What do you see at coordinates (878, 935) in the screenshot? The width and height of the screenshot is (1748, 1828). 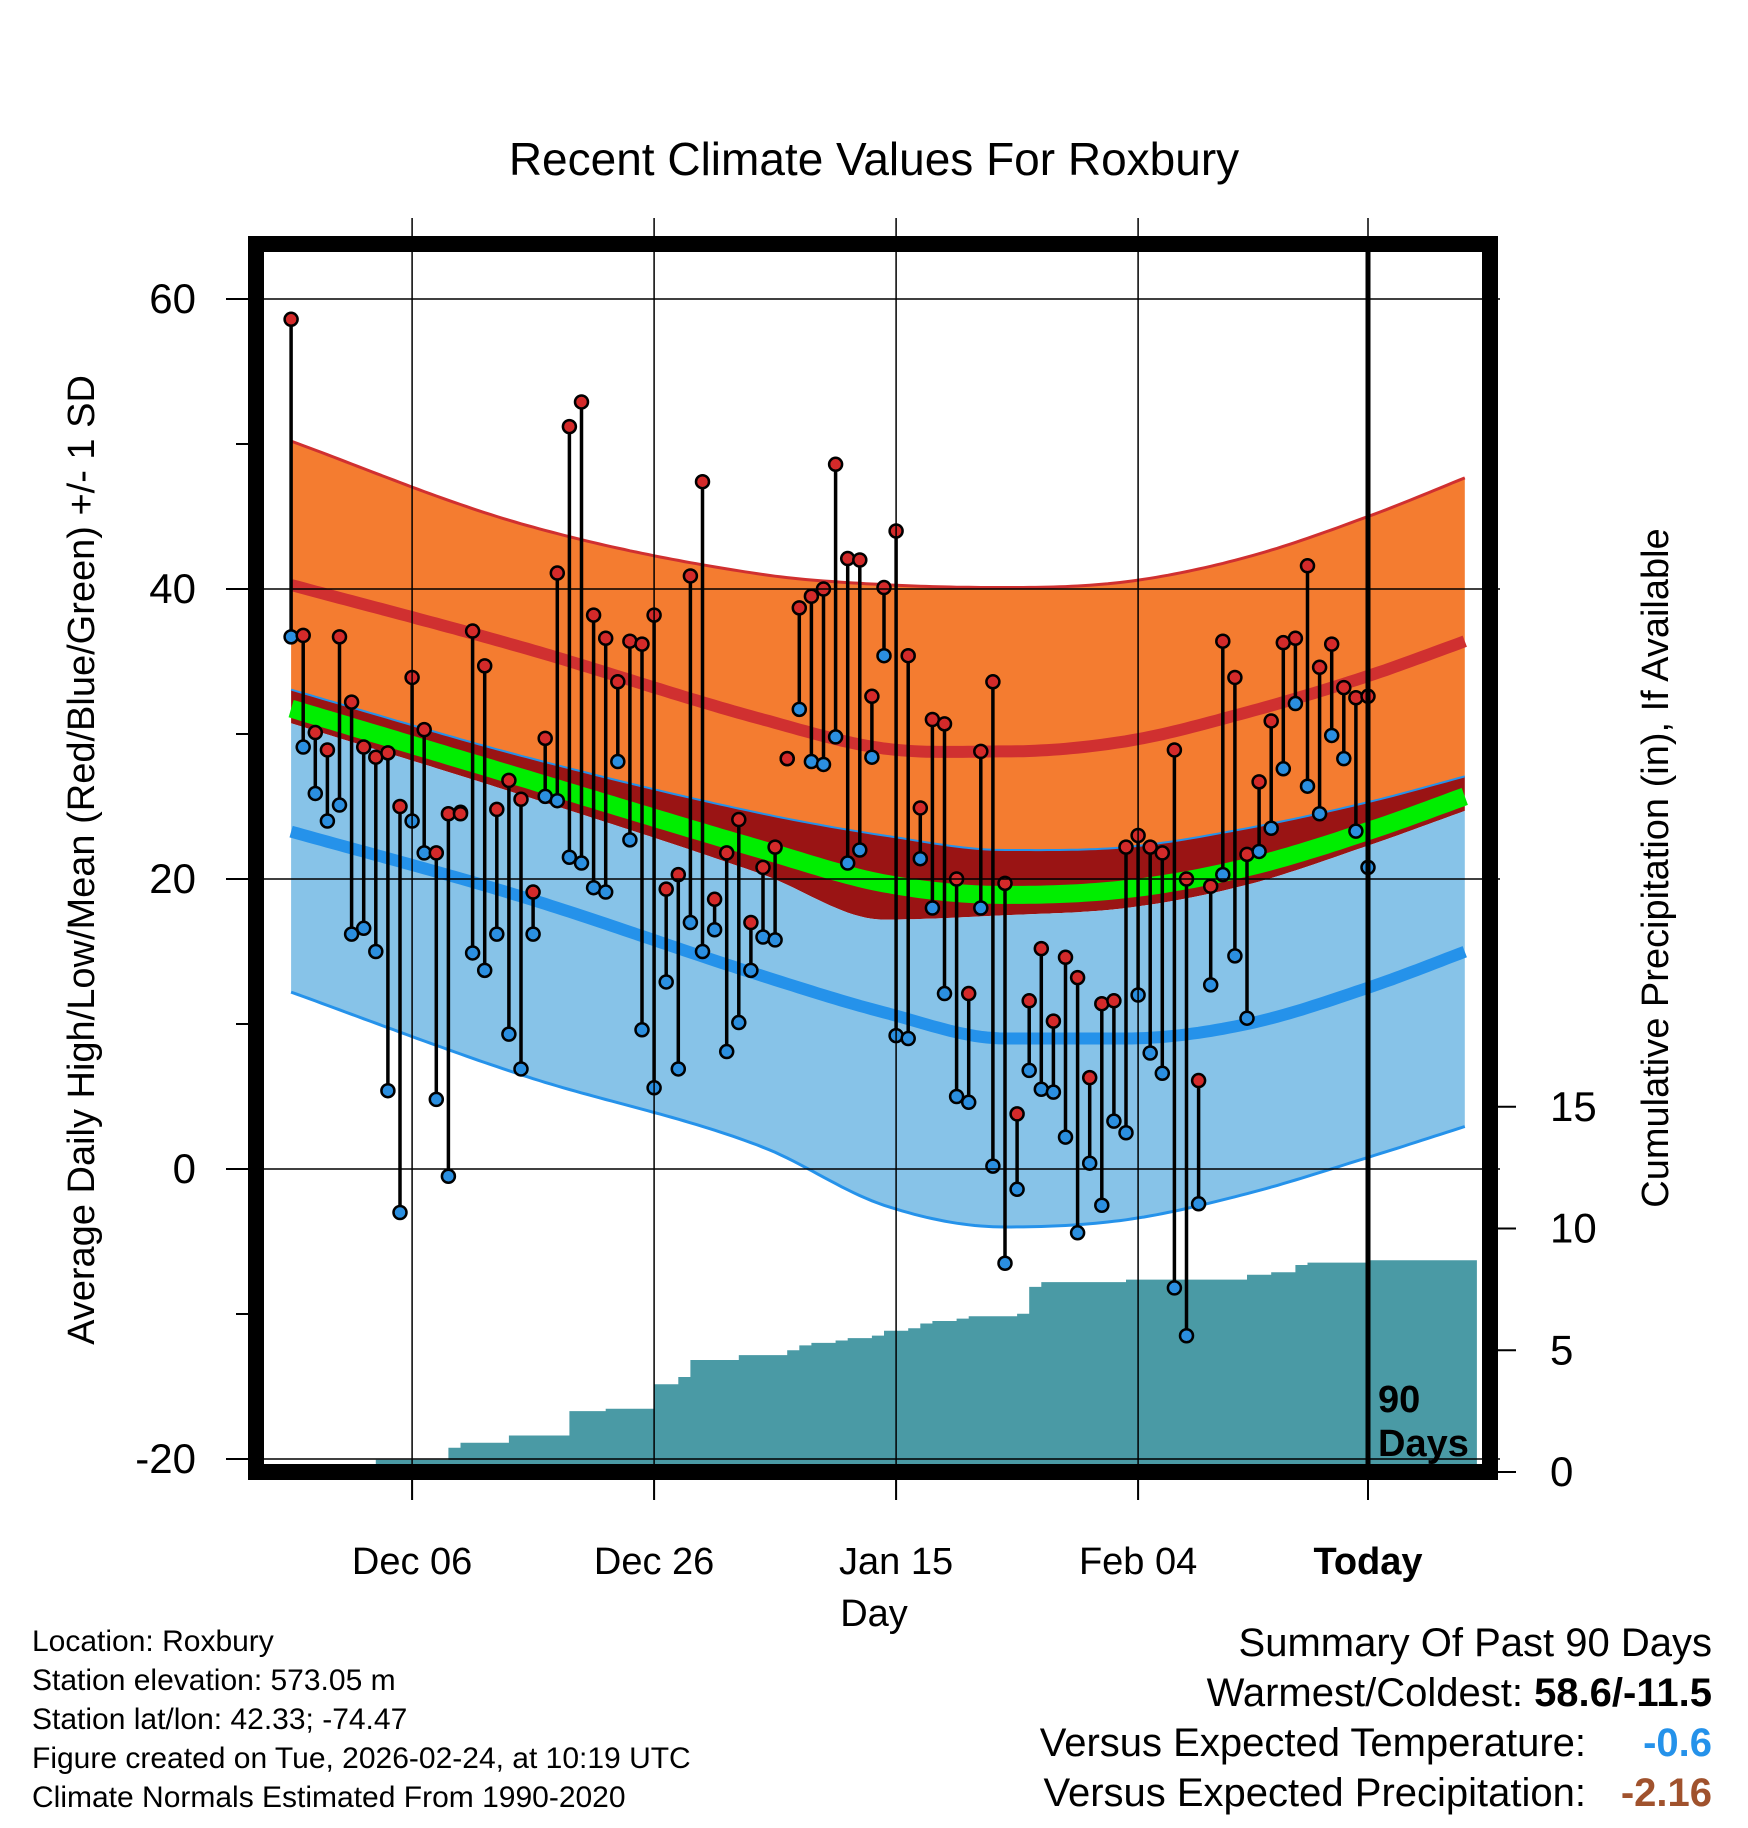 I see `normal-low-line` at bounding box center [878, 935].